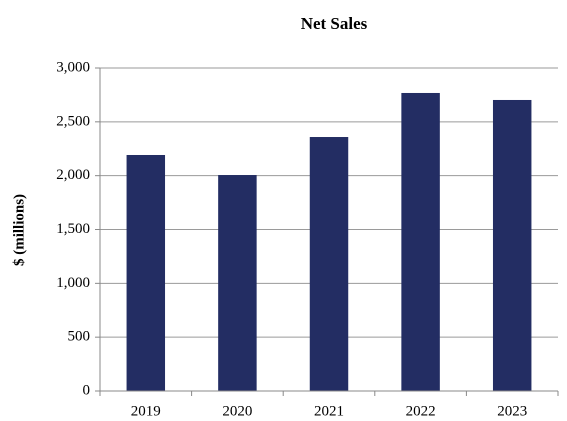  I want to click on y-axis-label: $ (millions), so click(19, 230).